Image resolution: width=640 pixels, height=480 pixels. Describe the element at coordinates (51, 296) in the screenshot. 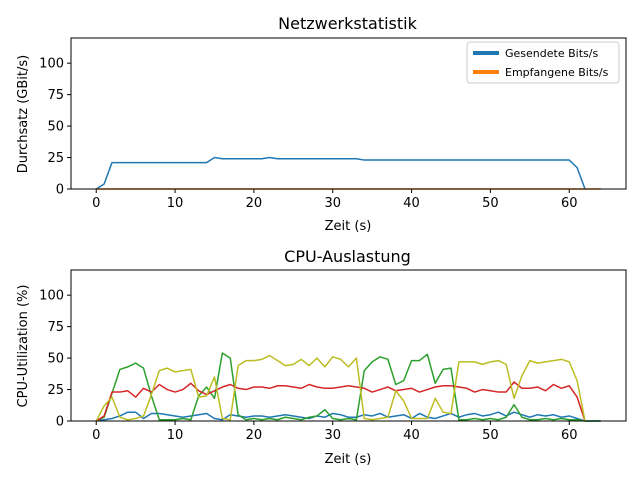

I see `cpu-y-tick-label: 100` at that location.